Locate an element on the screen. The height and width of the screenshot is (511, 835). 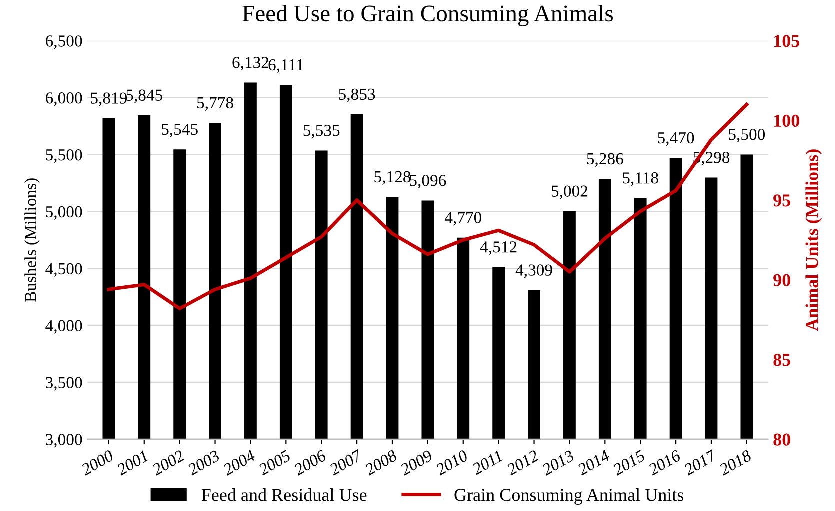
y-axis-title: Bushels (Millions) is located at coordinates (32, 240).